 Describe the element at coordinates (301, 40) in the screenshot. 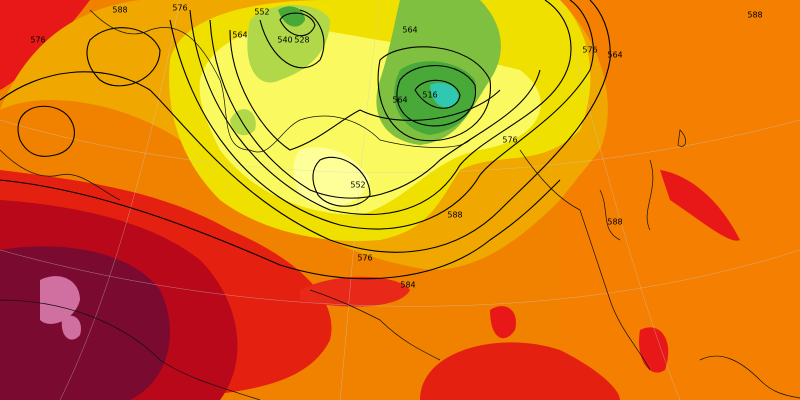

I see `contour-label: 528` at that location.